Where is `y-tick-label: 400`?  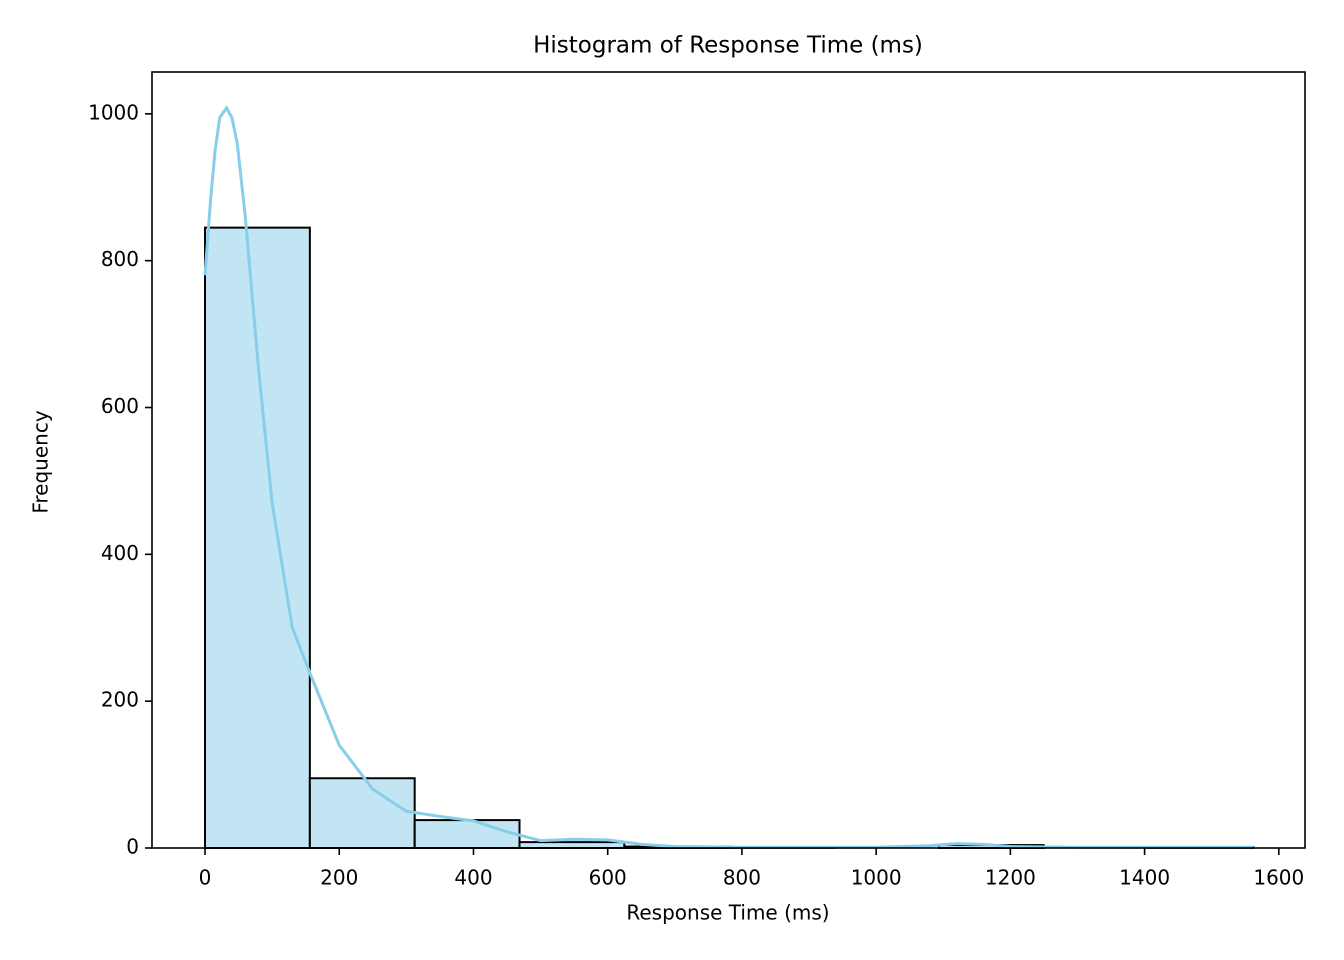 y-tick-label: 400 is located at coordinates (120, 553).